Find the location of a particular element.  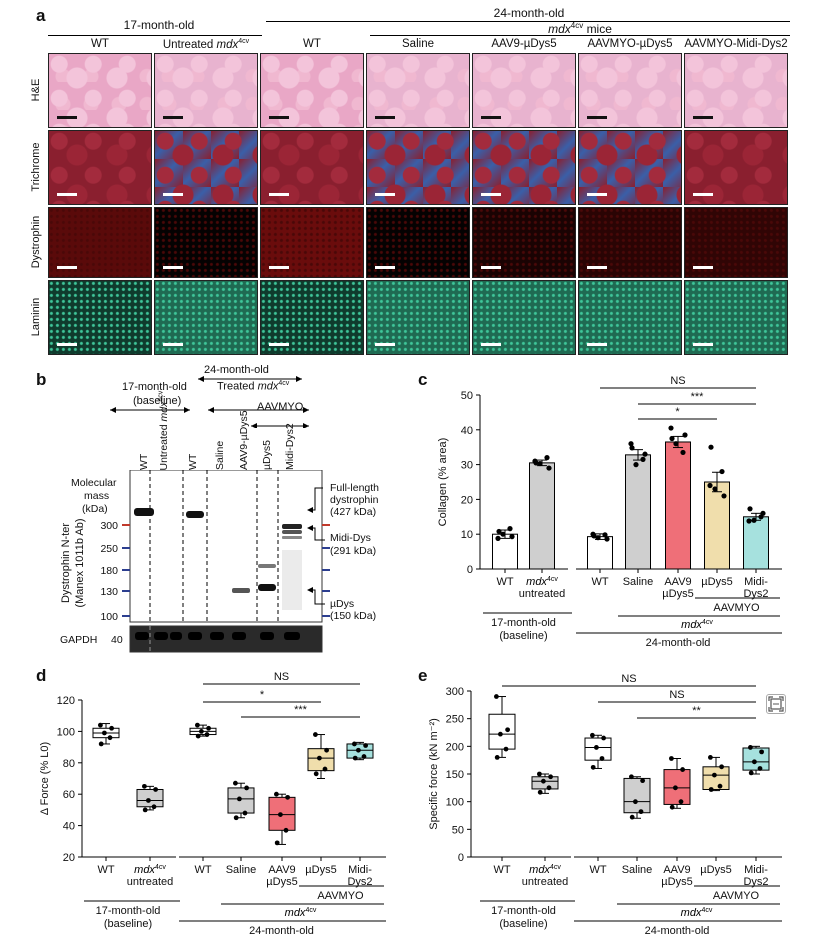

panel-letter-a: a is located at coordinates (41, 15).